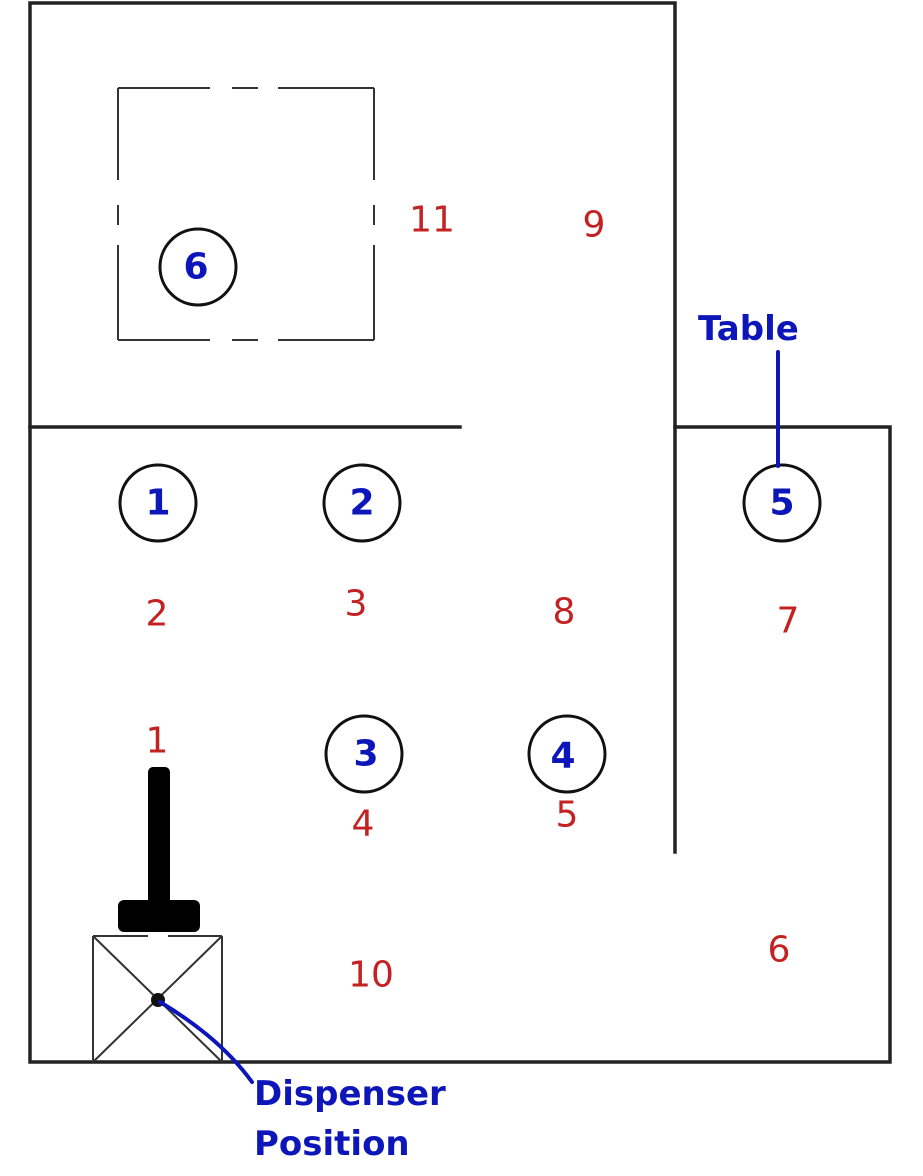 The image size is (923, 1176). I want to click on table-1-label: 1, so click(157, 503).